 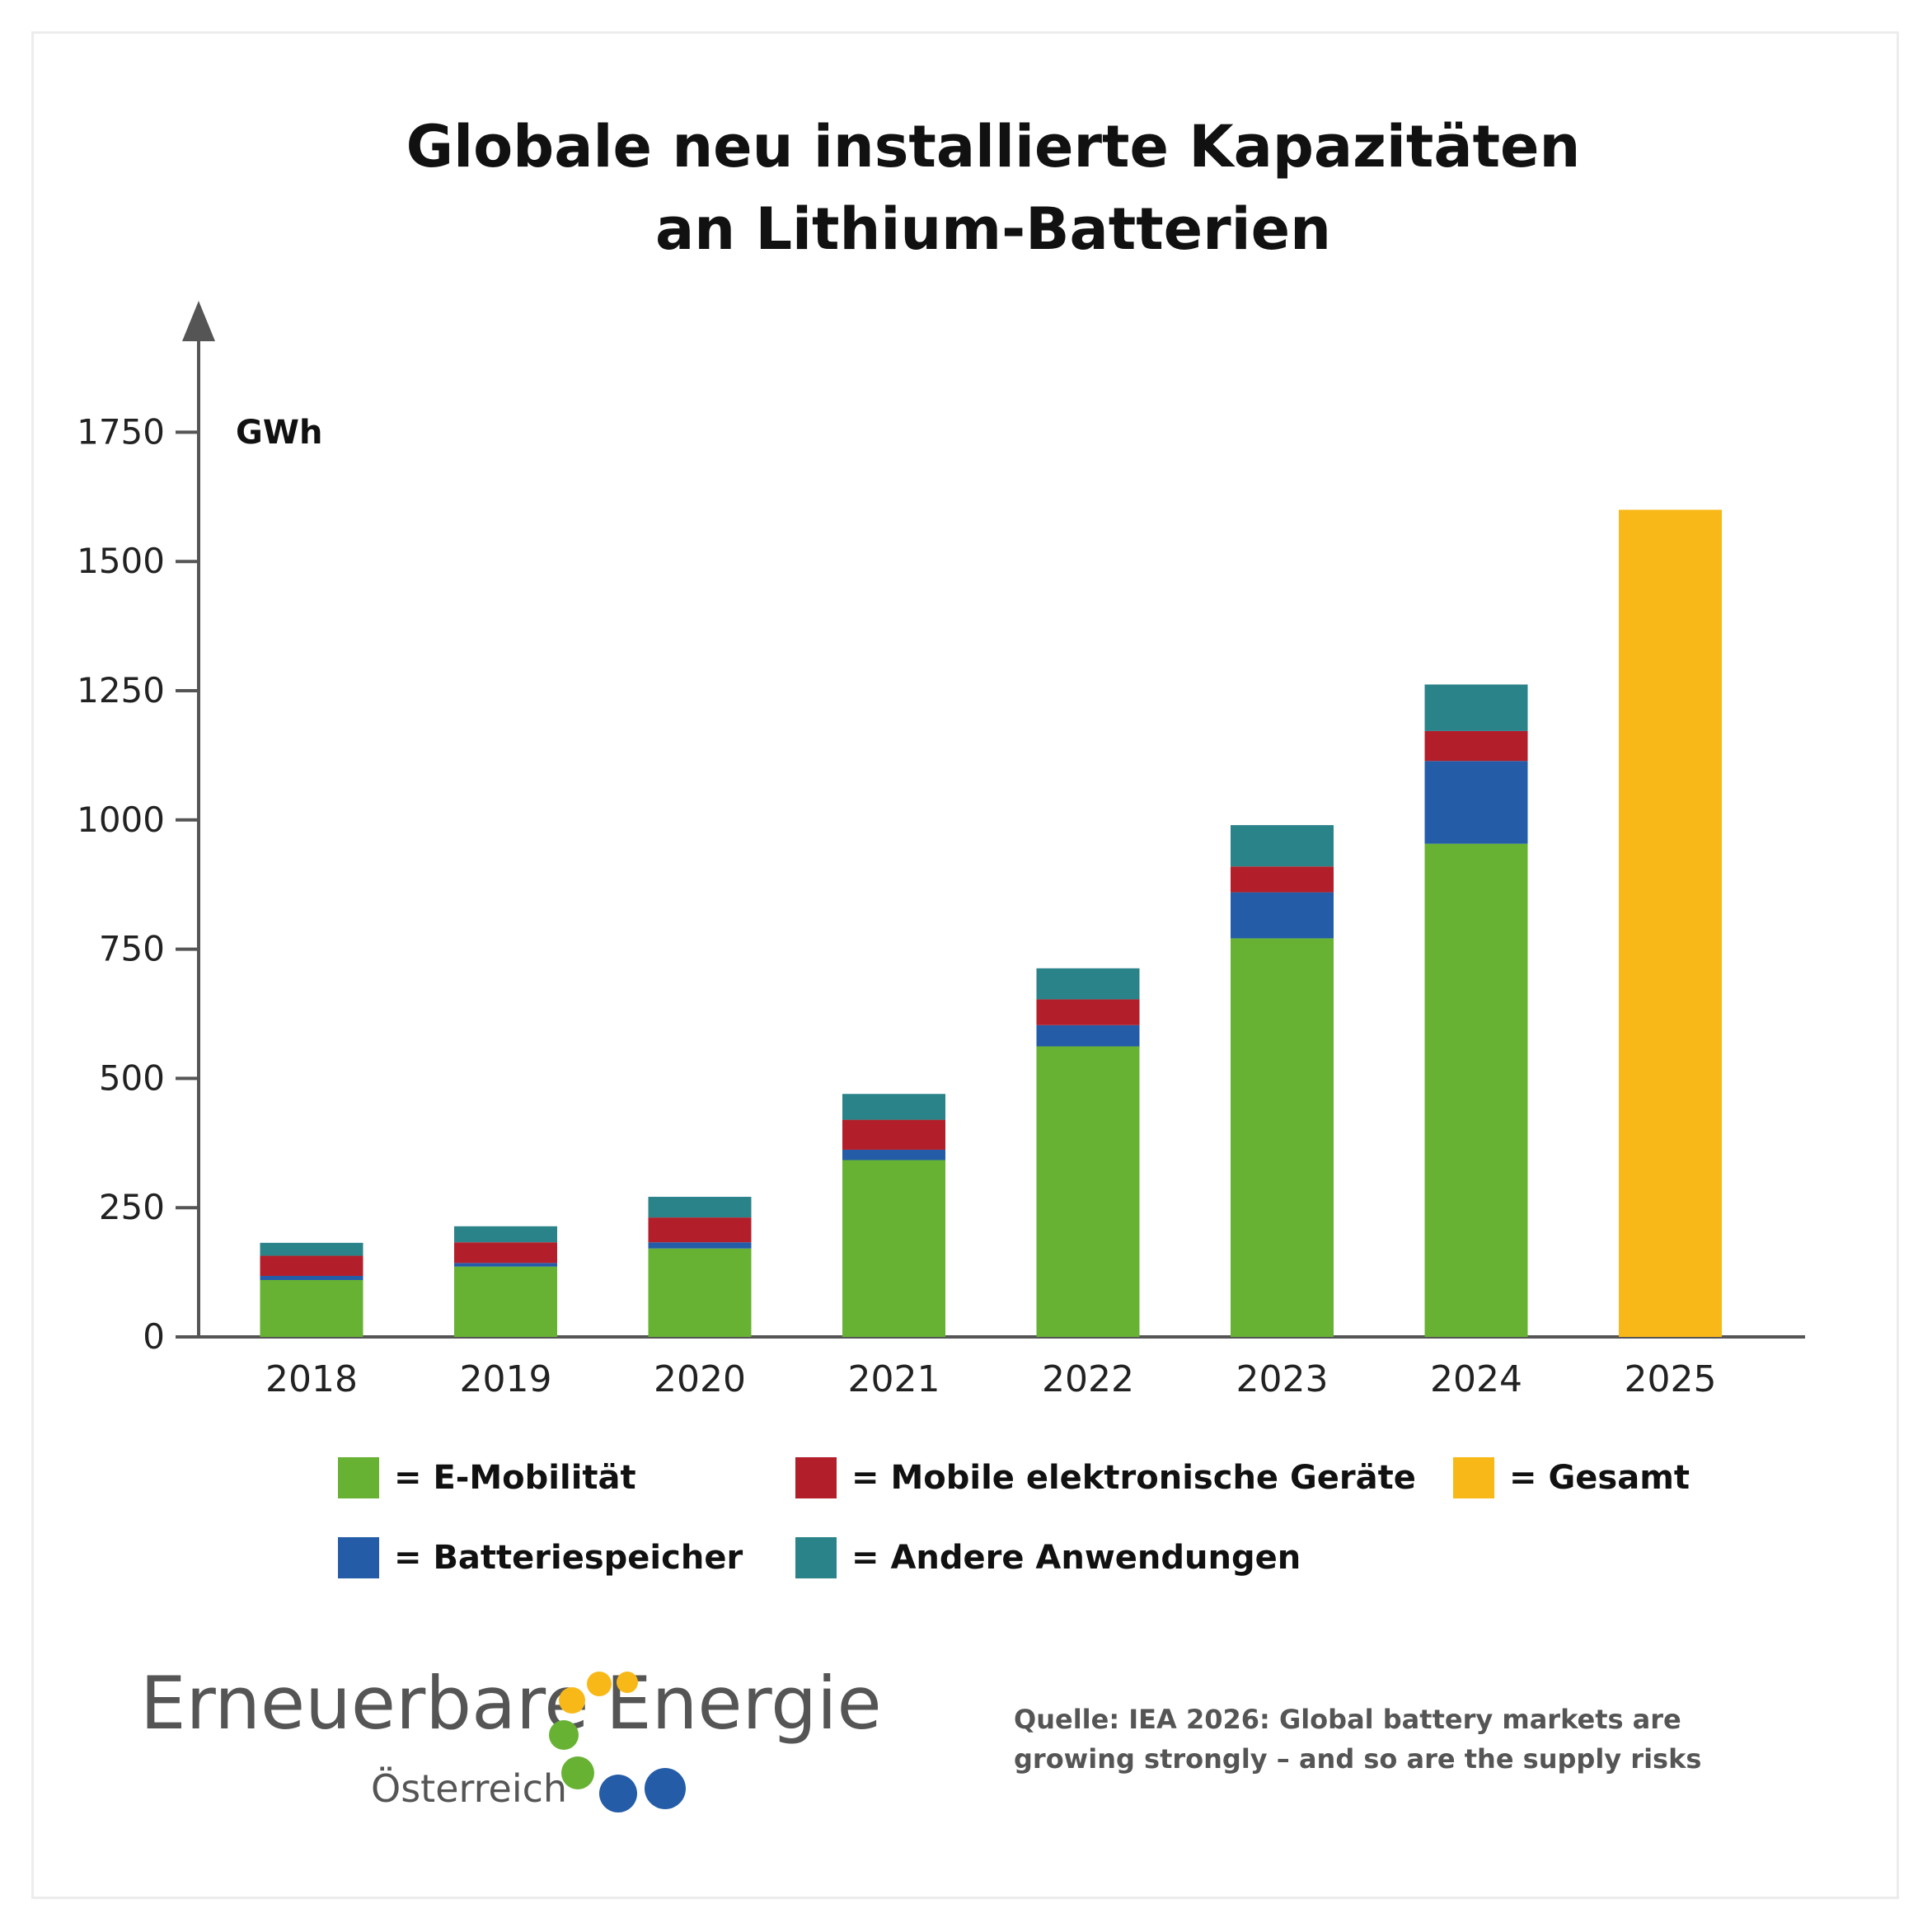 What do you see at coordinates (469, 1788) in the screenshot?
I see `logo-word-oesterreich: Österreich` at bounding box center [469, 1788].